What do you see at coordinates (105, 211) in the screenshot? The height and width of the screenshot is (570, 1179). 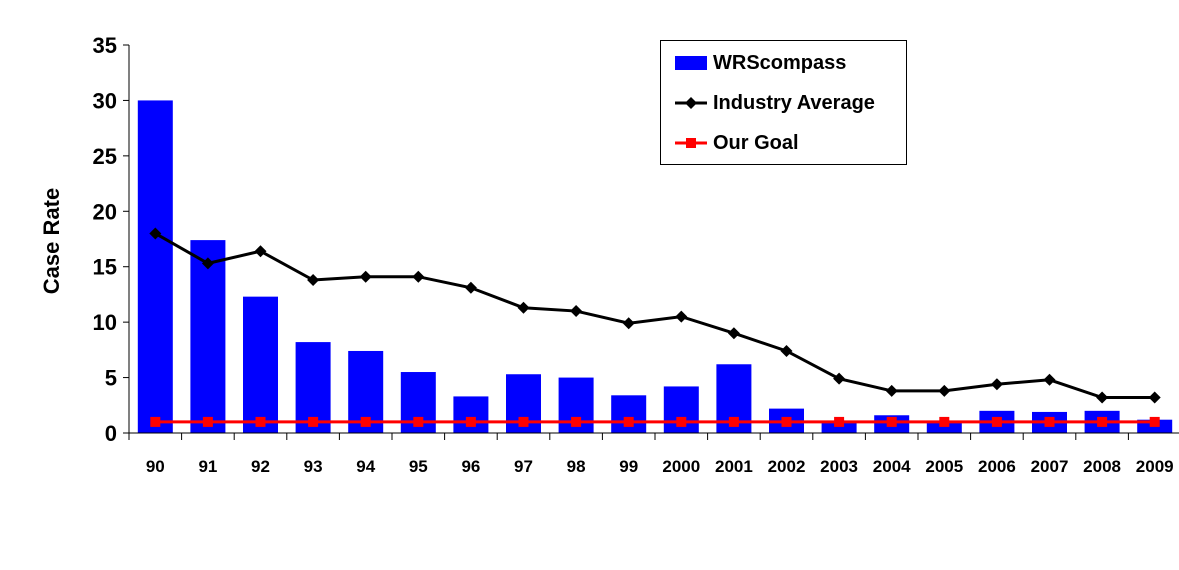 I see `y-tick-label: 20` at bounding box center [105, 211].